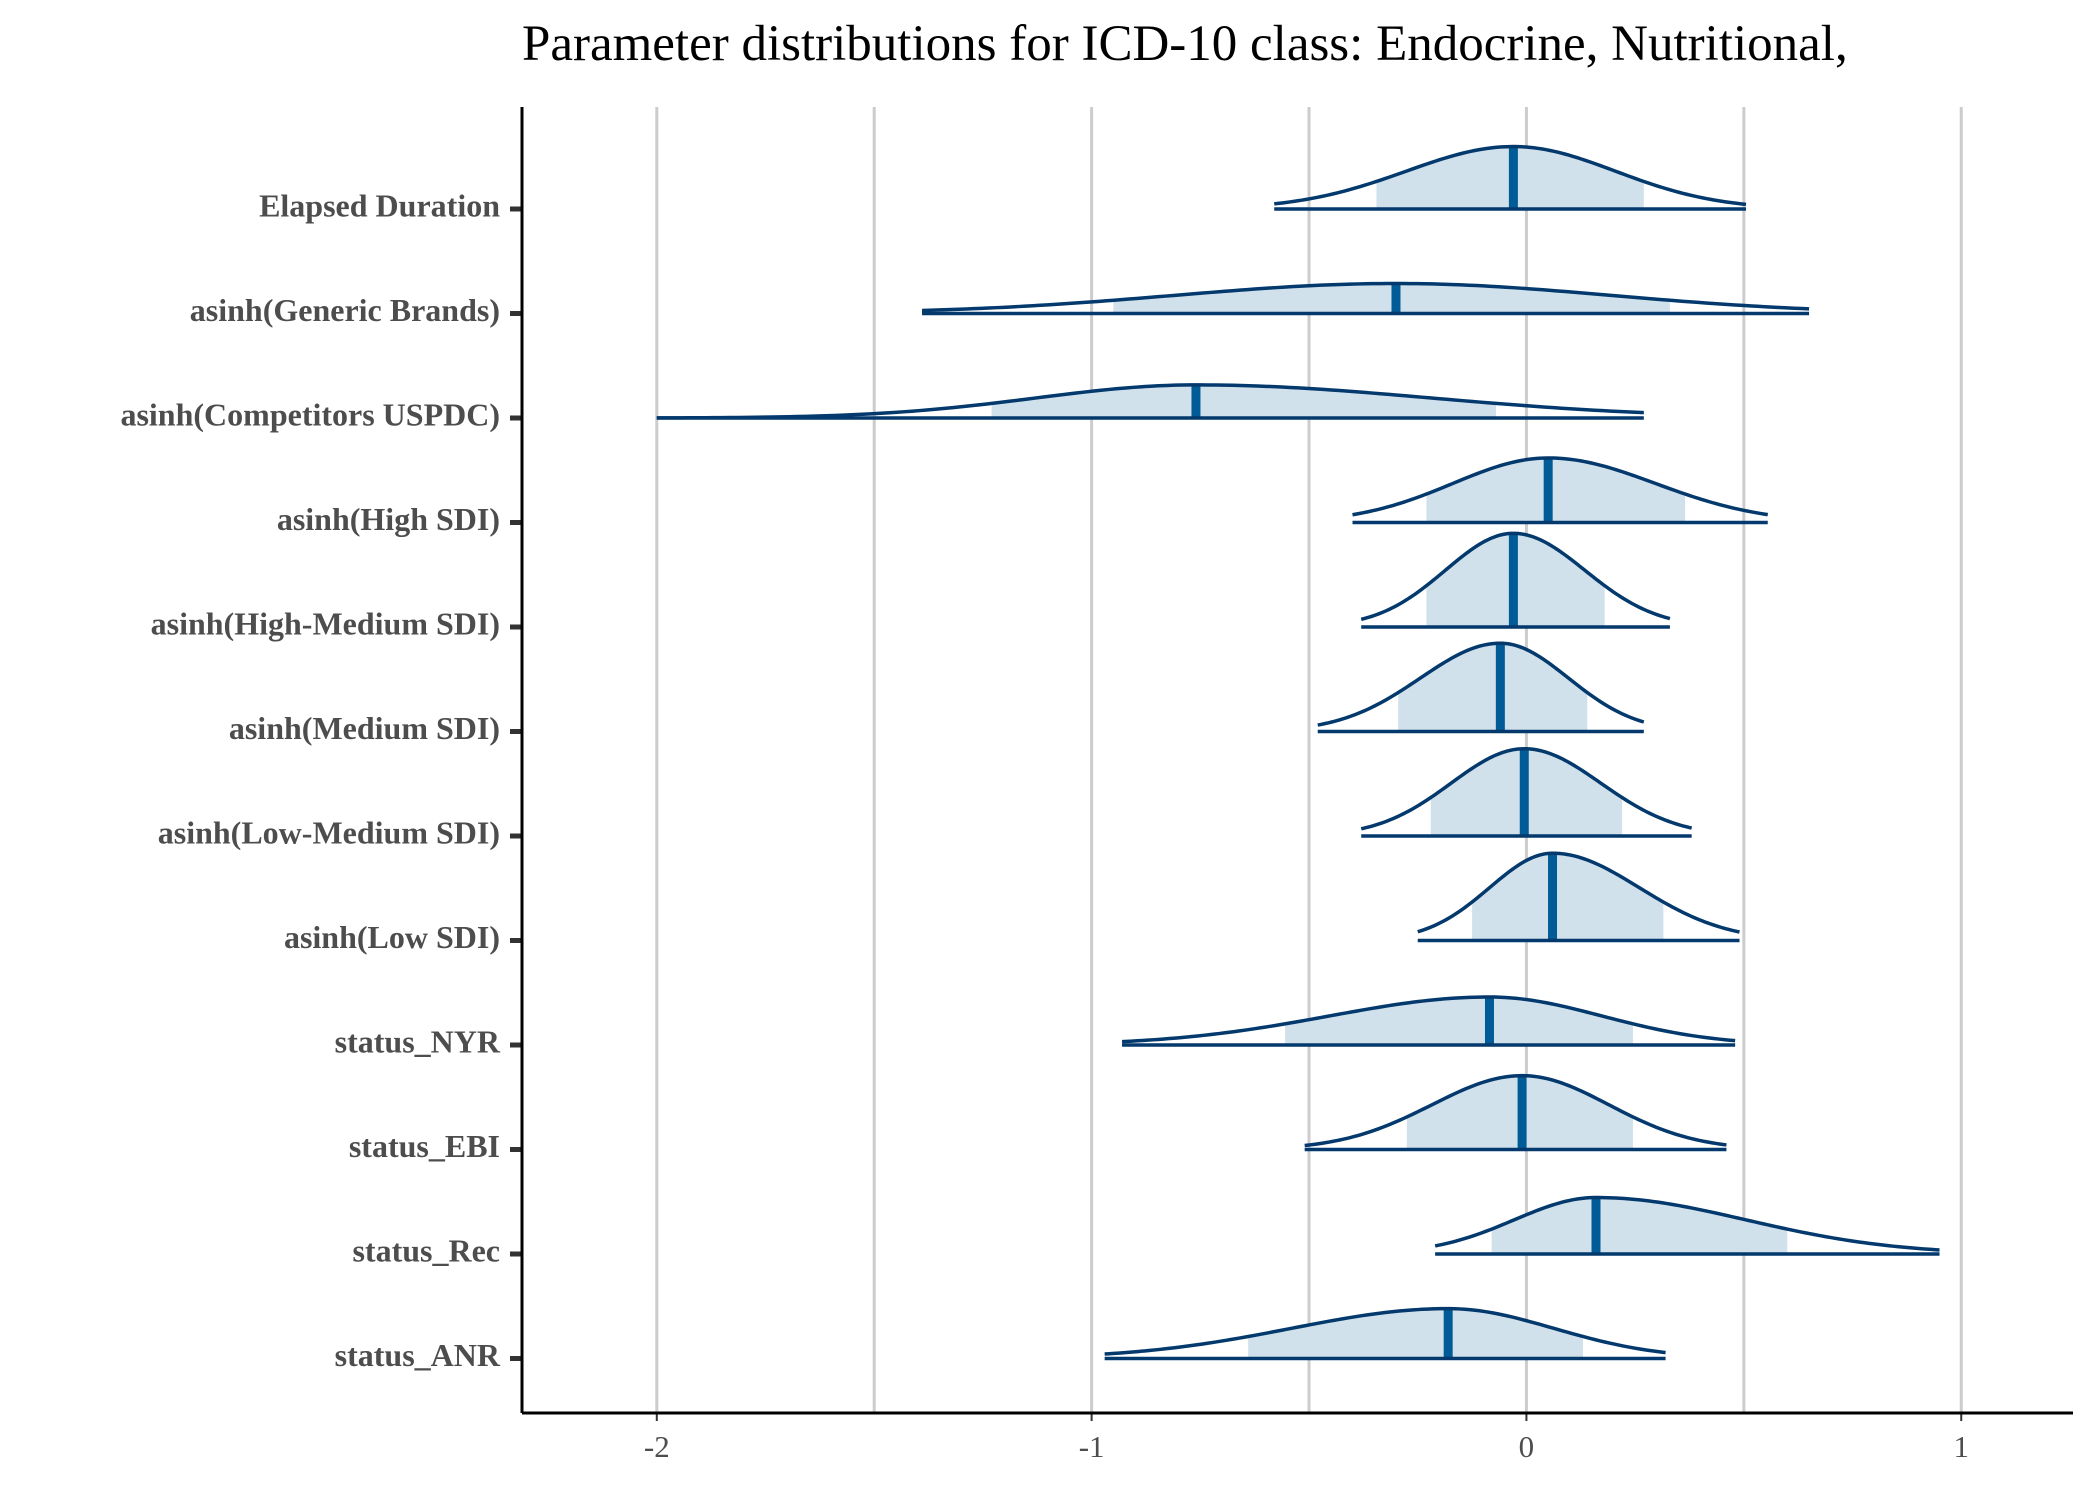  I want to click on y-tick-label: asinh(High-Medium SDI), so click(325, 623).